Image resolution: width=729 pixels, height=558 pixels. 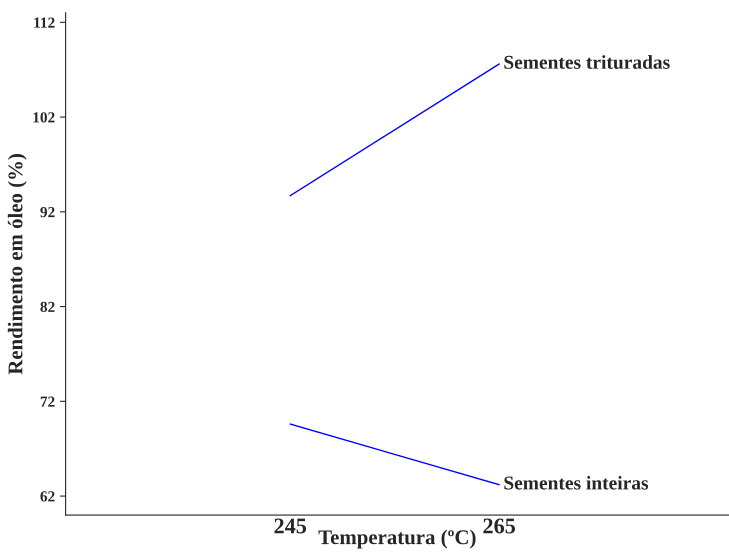 What do you see at coordinates (47, 212) in the screenshot?
I see `y-tick-label: 92` at bounding box center [47, 212].